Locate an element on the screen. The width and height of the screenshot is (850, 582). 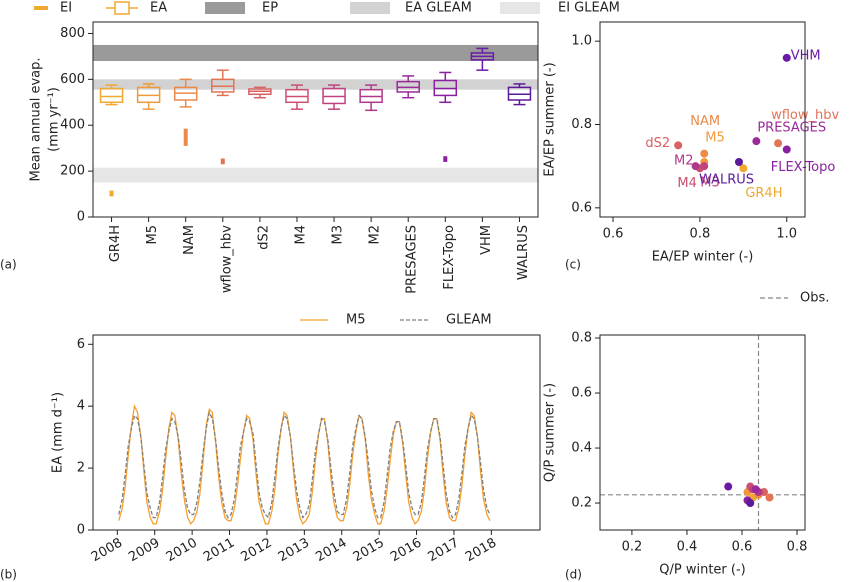
x-tick-label: 2010 is located at coordinates (182, 551).